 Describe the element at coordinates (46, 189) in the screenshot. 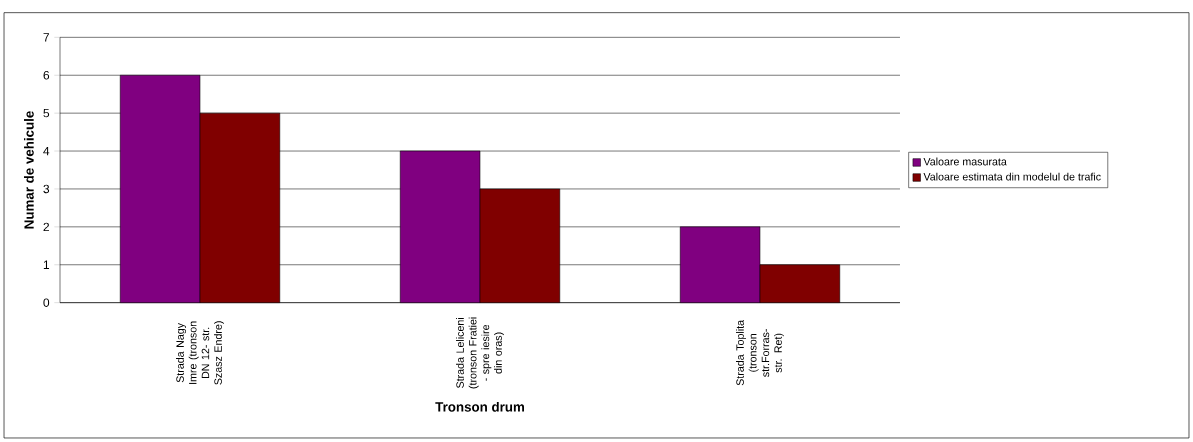

I see `y-tick-label: 3` at that location.